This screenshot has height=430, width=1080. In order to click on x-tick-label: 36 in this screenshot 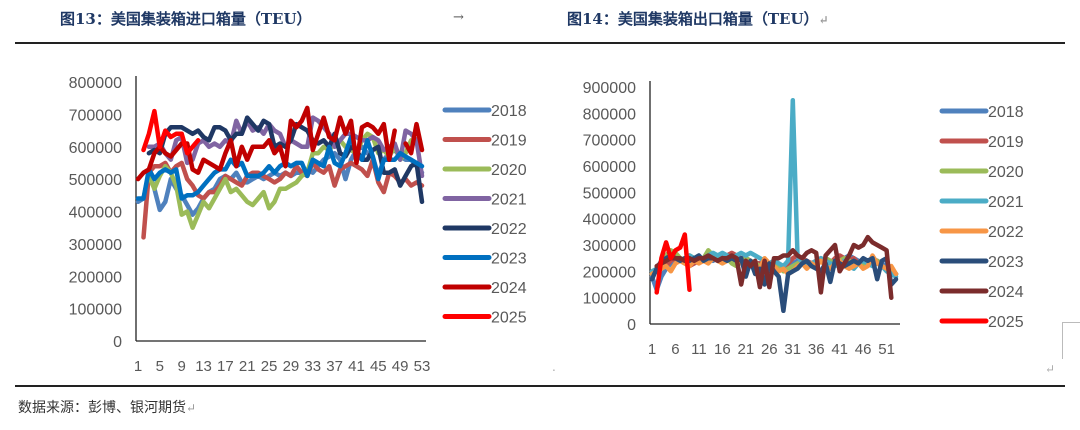, I will do `click(816, 349)`.